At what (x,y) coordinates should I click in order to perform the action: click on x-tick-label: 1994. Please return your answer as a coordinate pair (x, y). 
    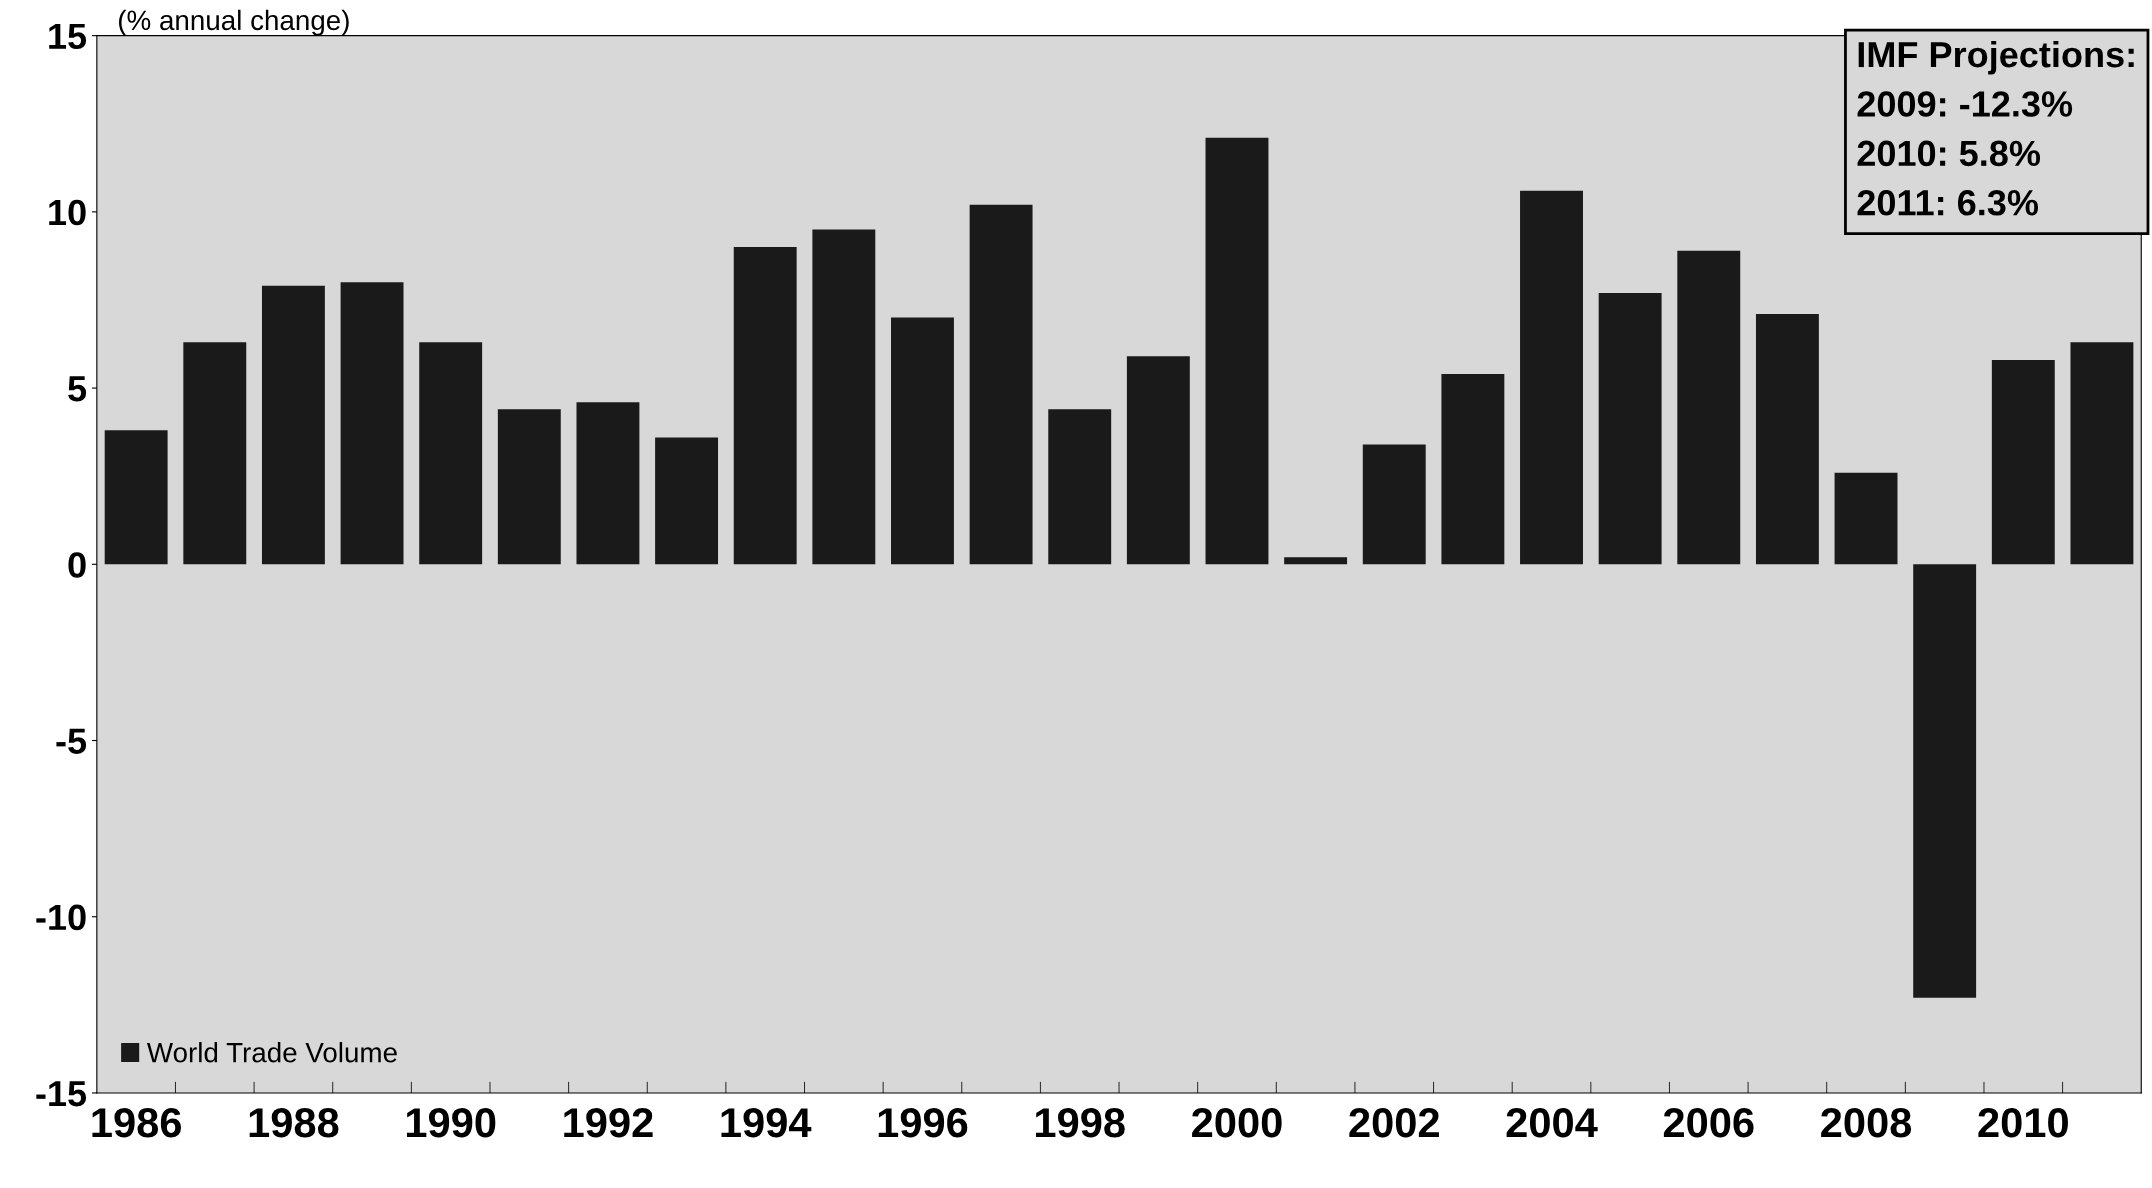
    Looking at the image, I should click on (766, 1122).